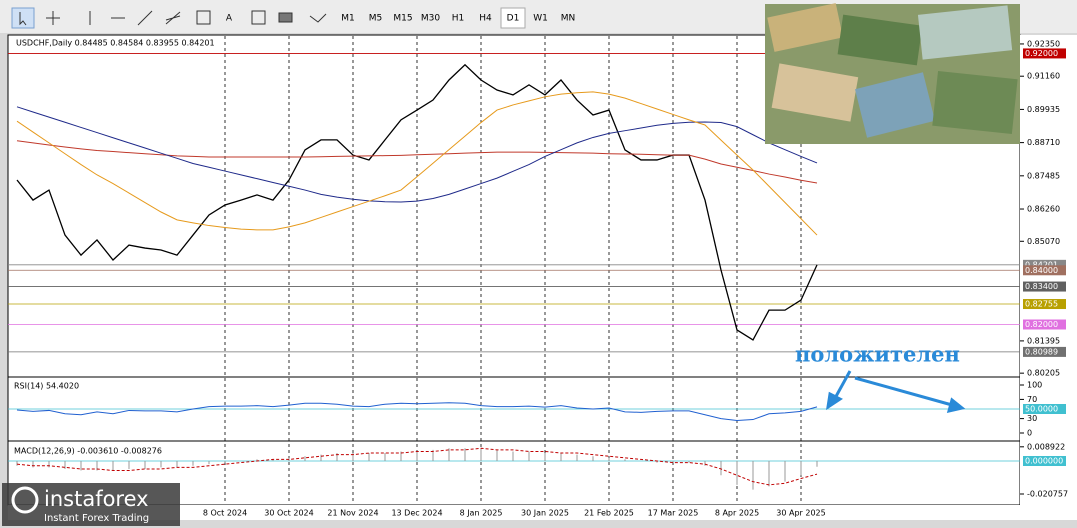 This screenshot has width=1077, height=528. What do you see at coordinates (1043, 175) in the screenshot?
I see `y-tick-label: 0.87485` at bounding box center [1043, 175].